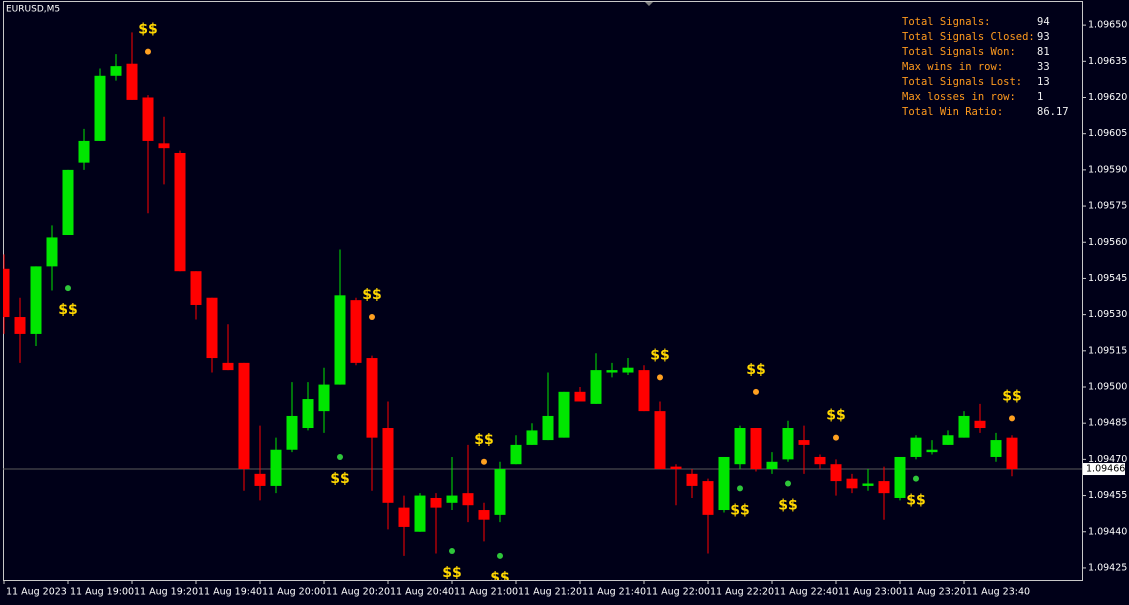  Describe the element at coordinates (1107, 314) in the screenshot. I see `y-tick-label: 1.09530` at that location.